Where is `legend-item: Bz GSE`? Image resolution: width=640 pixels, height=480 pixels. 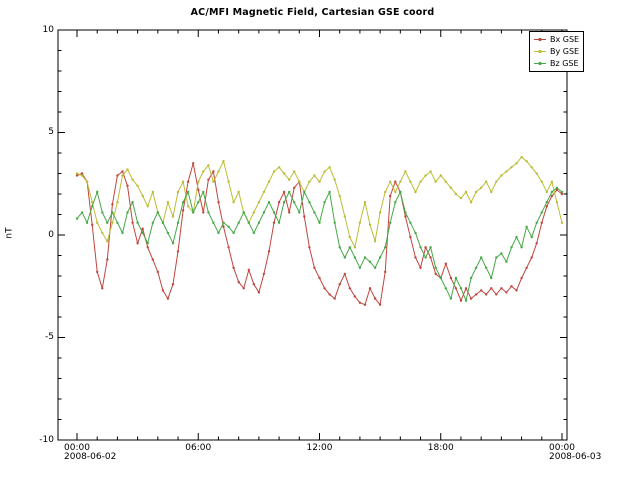
legend-item: Bz GSE is located at coordinates (556, 63).